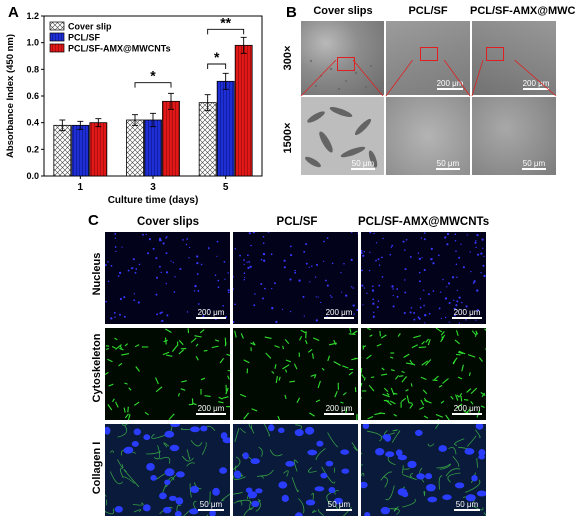  What do you see at coordinates (342, 136) in the screenshot?
I see `sem-cover-slips-1500x: 50 μm` at bounding box center [342, 136].